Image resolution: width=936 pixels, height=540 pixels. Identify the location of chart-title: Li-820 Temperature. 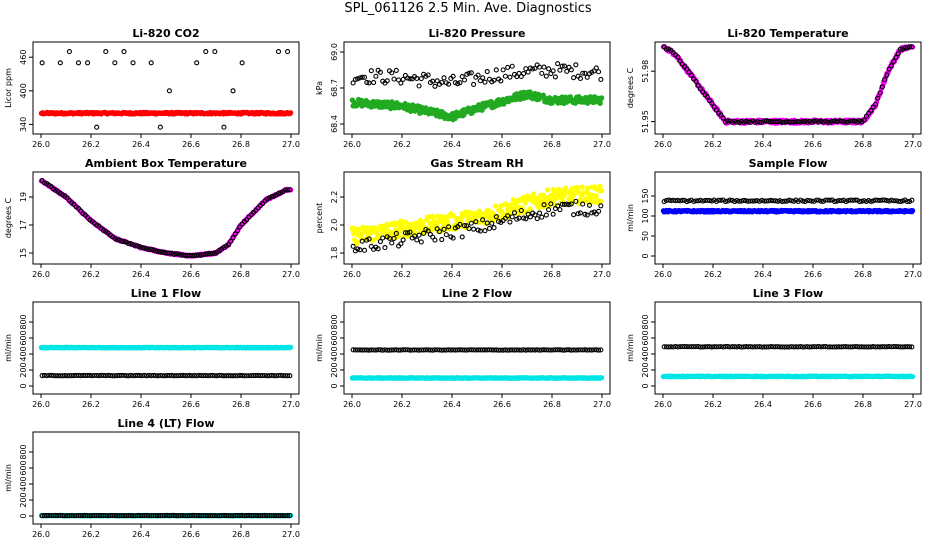
(787, 33).